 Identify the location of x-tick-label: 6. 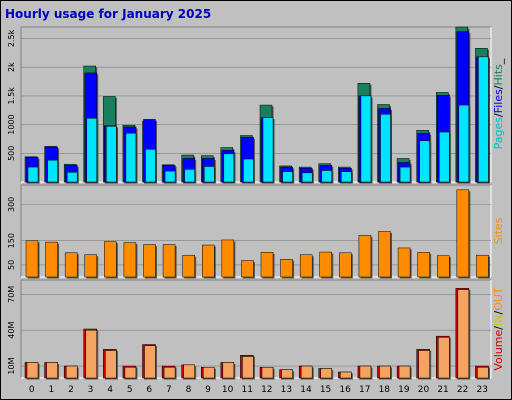
(149, 390).